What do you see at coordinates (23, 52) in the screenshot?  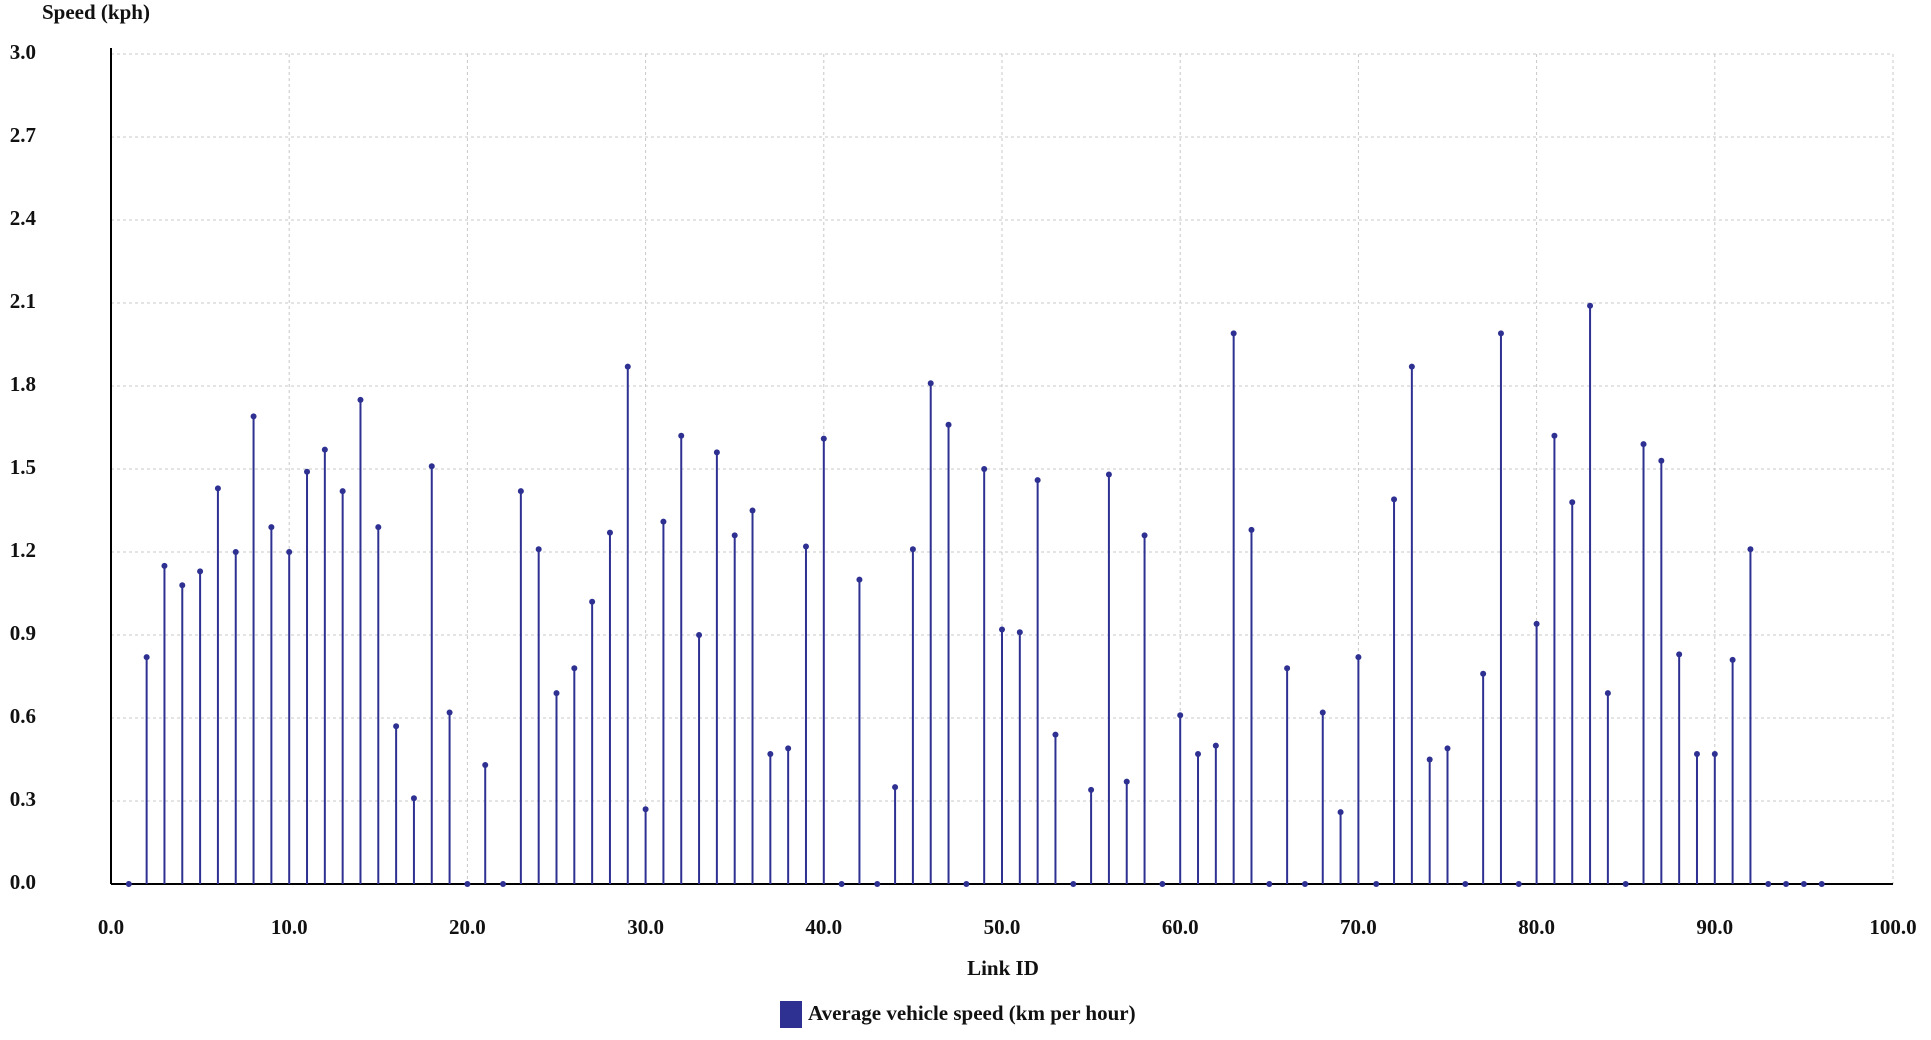 I see `y-tick-label: 3.0` at bounding box center [23, 52].